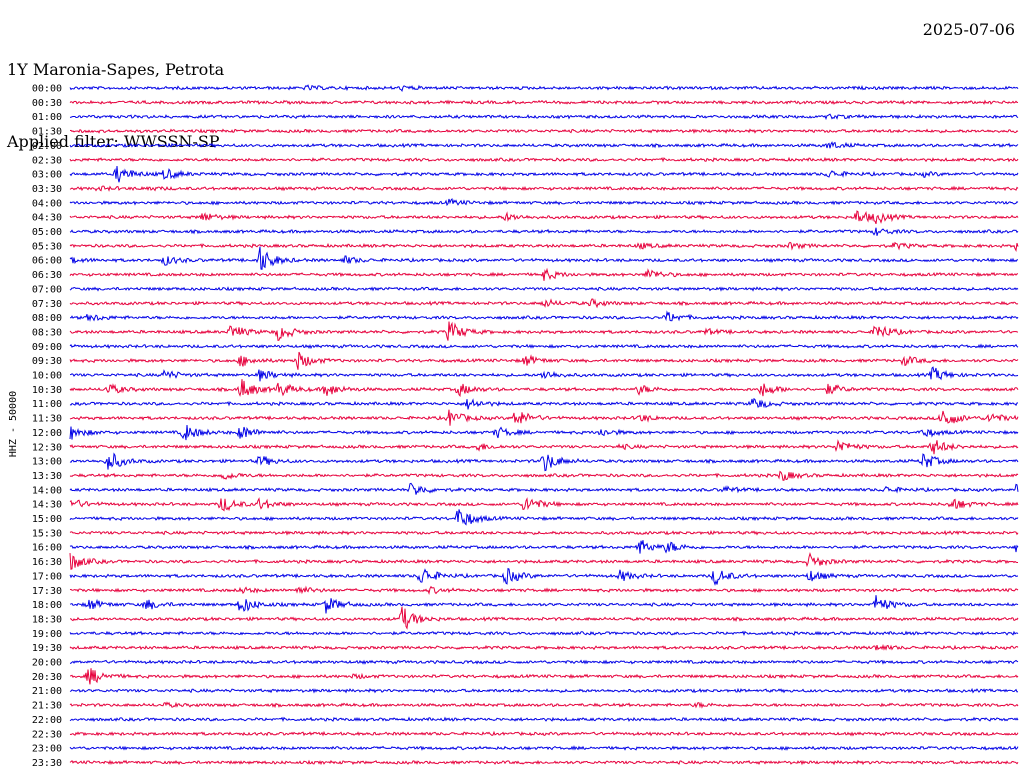 Image resolution: width=1024 pixels, height=780 pixels. Describe the element at coordinates (47, 691) in the screenshot. I see `row-time-label: 21:00` at that location.